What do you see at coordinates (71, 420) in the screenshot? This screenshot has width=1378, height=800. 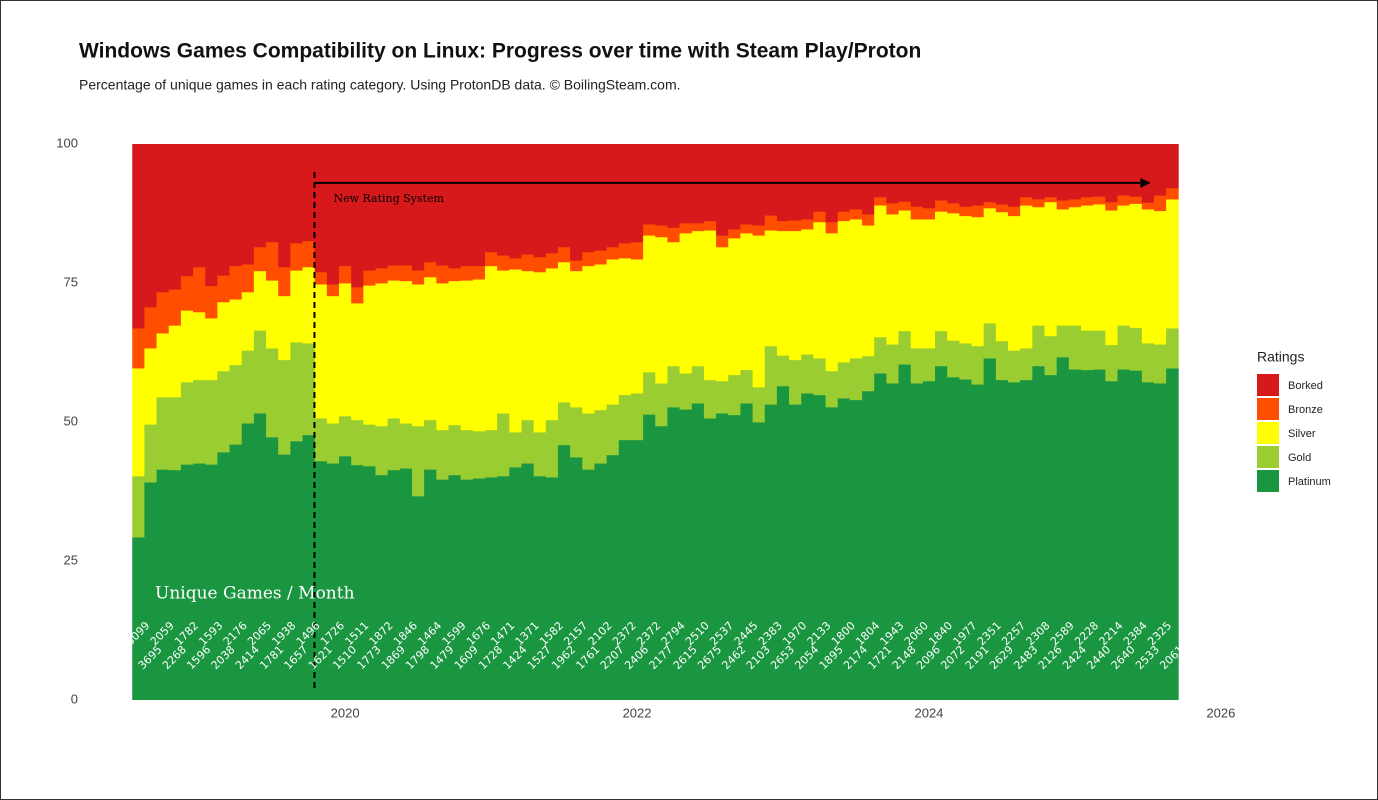 I see `y-tick-label: 50` at bounding box center [71, 420].